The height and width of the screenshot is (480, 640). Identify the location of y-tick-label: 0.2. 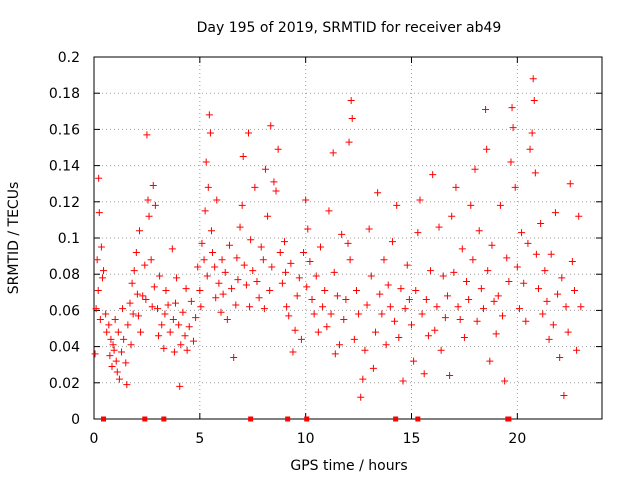
(69, 58).